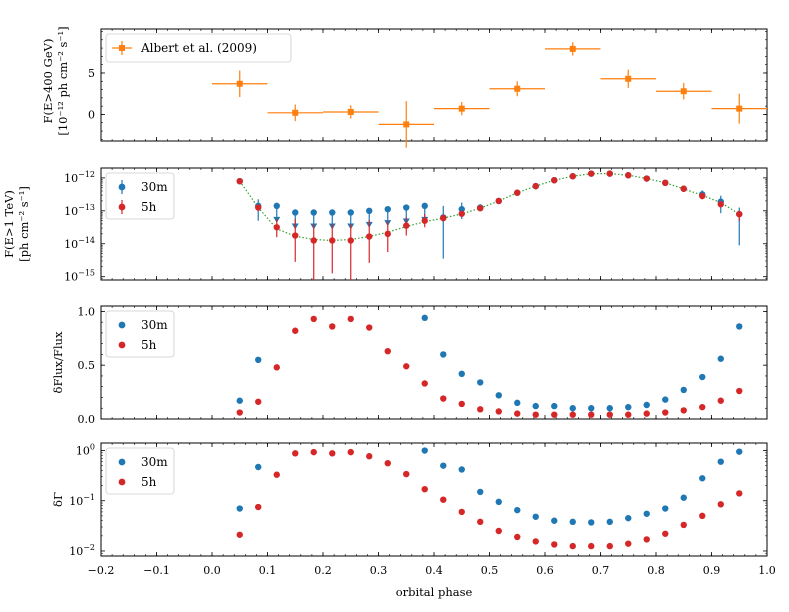 This screenshot has width=789, height=612. I want to click on y-tick-label: 100, so click(85, 450).